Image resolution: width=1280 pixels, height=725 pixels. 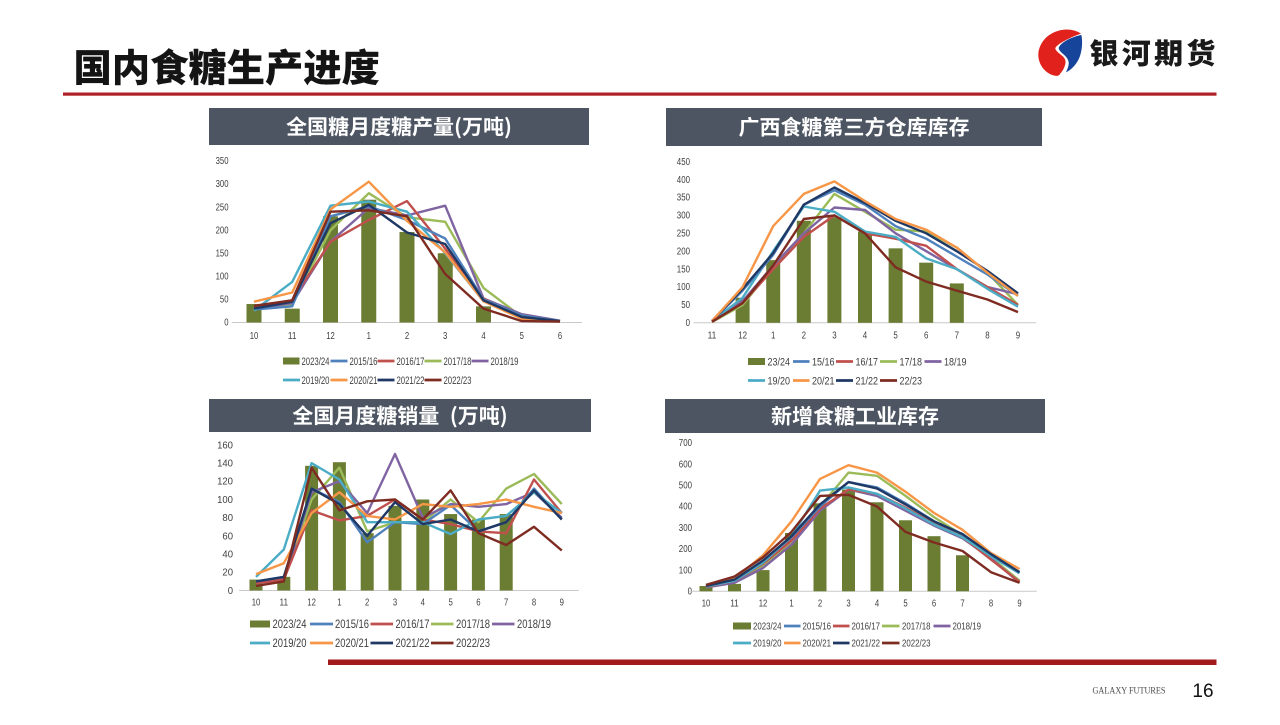 What do you see at coordinates (823, 363) in the screenshot?
I see `svg-text: 15/16` at bounding box center [823, 363].